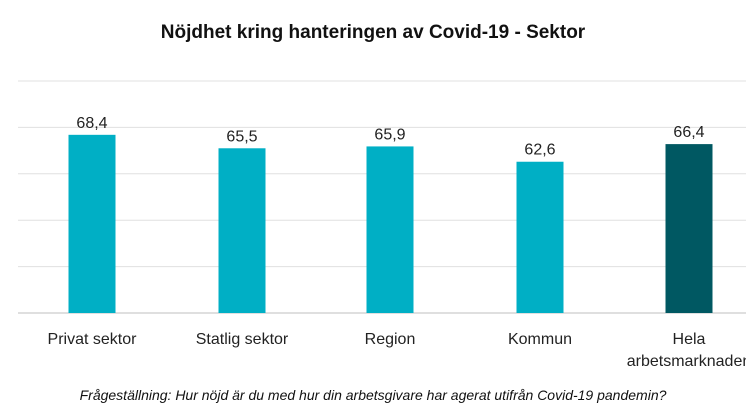  What do you see at coordinates (241, 136) in the screenshot?
I see `data-label-1: 65,5` at bounding box center [241, 136].